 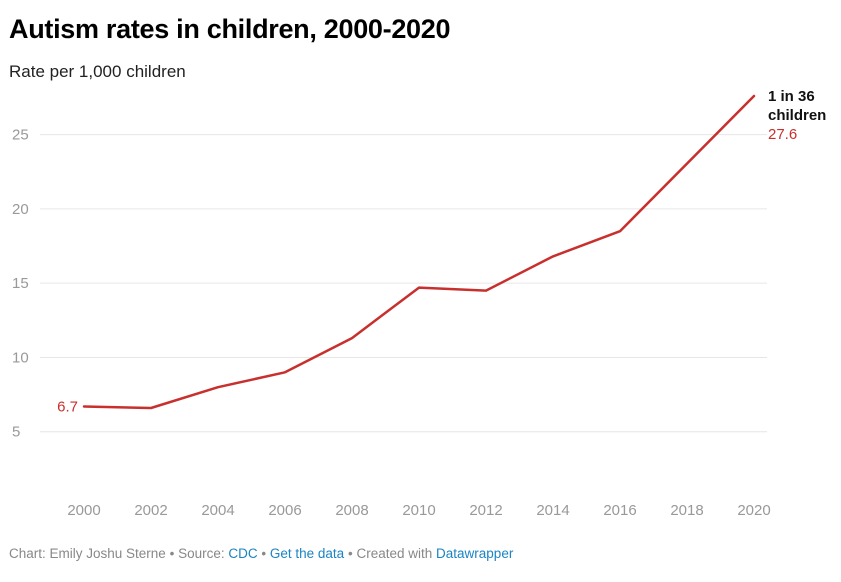 I want to click on chart-title: Autism rates in children, 2000-2020, so click(x=230, y=29).